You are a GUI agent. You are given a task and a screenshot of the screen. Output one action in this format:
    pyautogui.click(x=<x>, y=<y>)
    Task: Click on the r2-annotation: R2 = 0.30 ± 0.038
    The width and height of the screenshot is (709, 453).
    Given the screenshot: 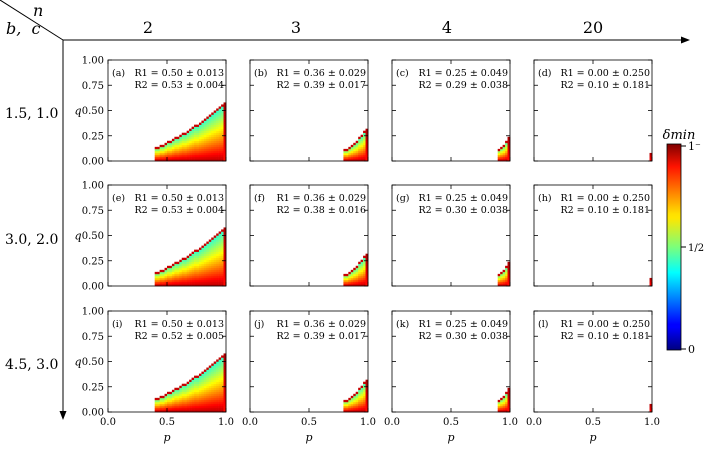 What is the action you would take?
    pyautogui.click(x=463, y=336)
    